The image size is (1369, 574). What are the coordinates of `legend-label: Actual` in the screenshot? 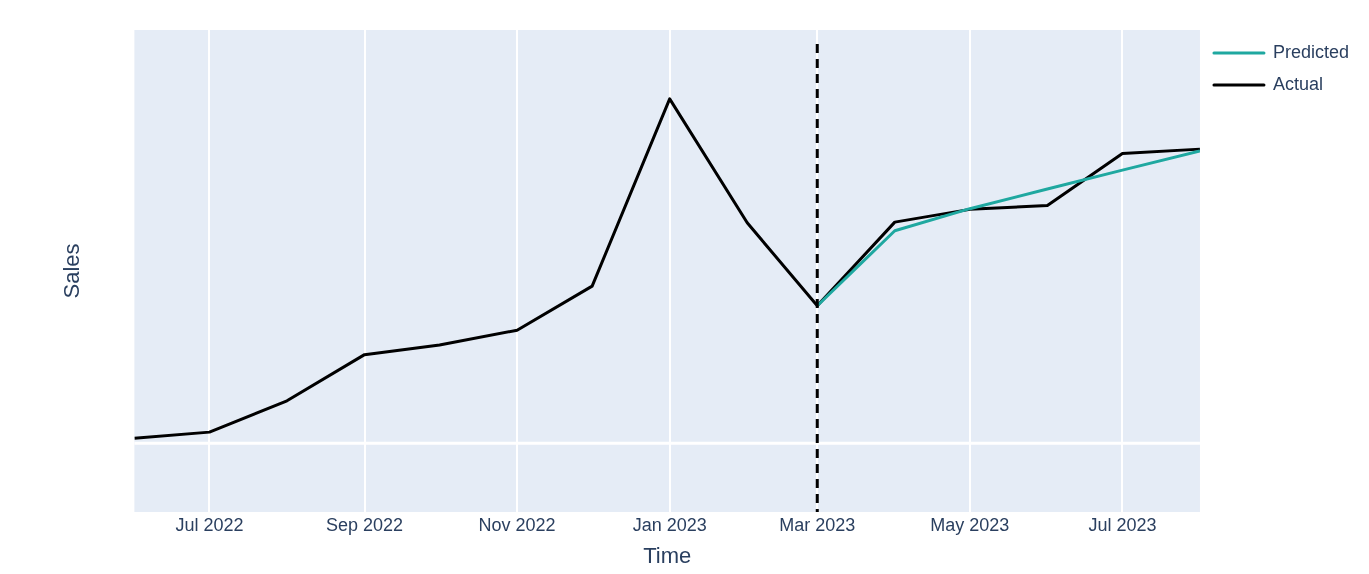 It's located at (1297, 83).